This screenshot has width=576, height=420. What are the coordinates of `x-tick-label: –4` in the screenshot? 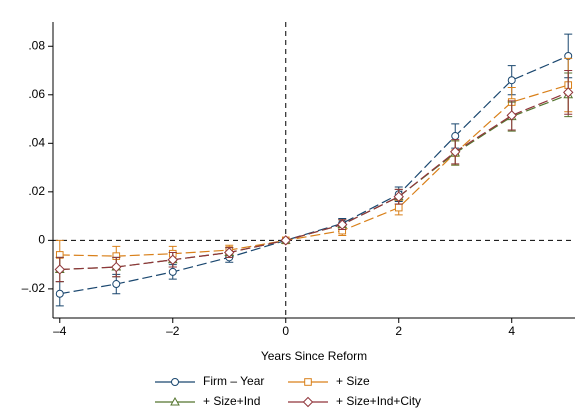 It's located at (60, 331).